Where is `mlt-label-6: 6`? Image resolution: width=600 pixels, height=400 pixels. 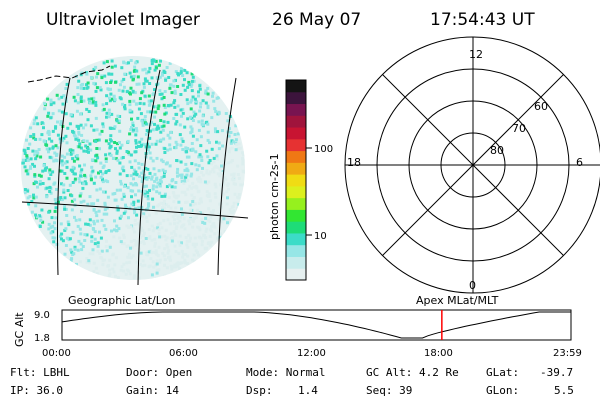
mlt-label-6: 6 is located at coordinates (579, 162).